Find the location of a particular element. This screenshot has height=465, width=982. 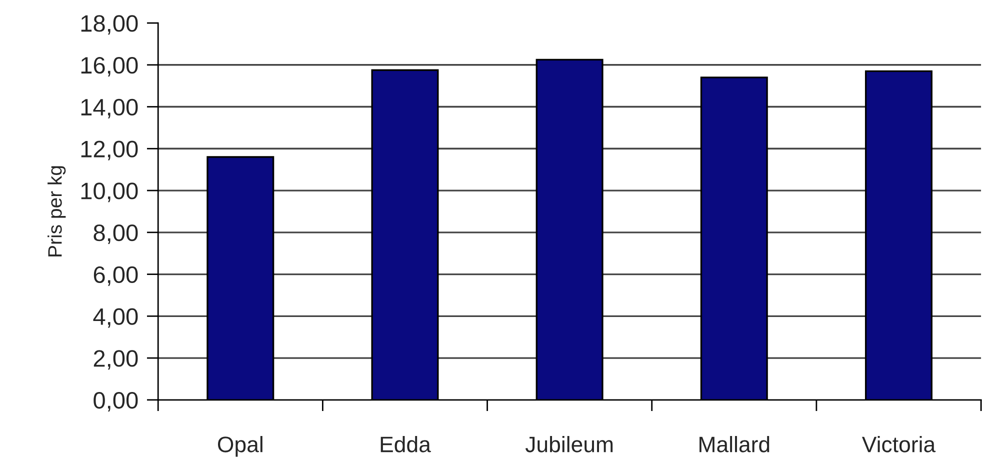

x-tick-label: Victoria is located at coordinates (899, 444).